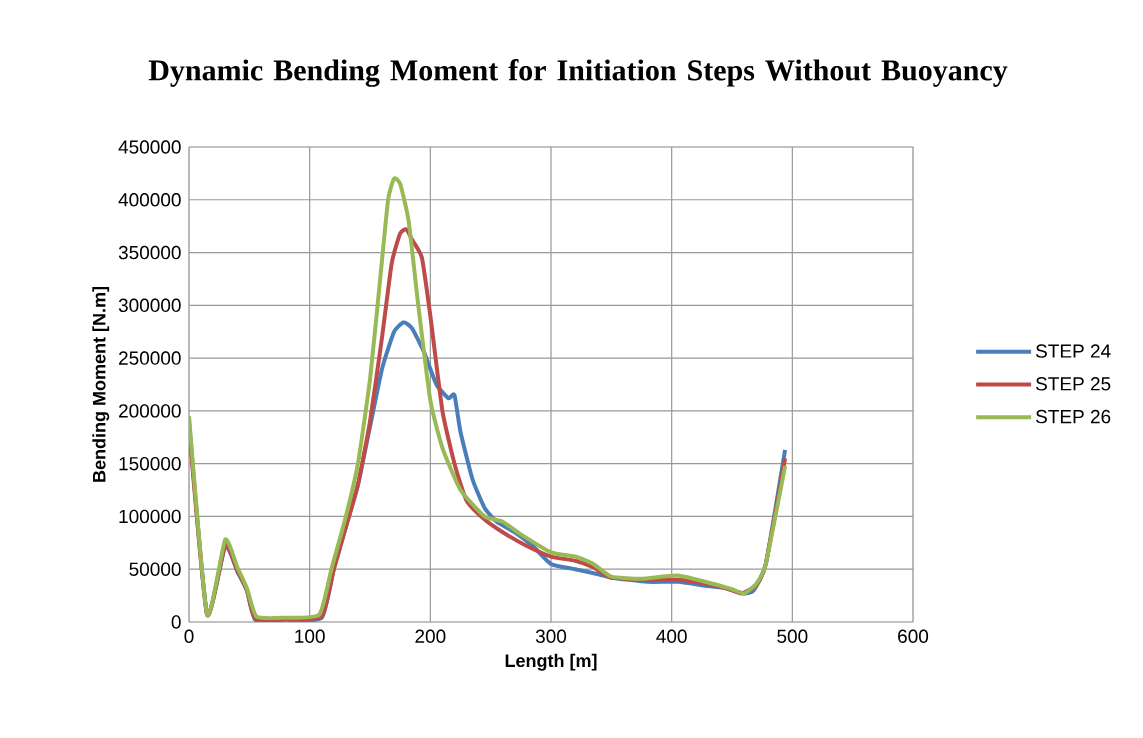  Describe the element at coordinates (149, 305) in the screenshot. I see `y-tick-label: 300000` at that location.